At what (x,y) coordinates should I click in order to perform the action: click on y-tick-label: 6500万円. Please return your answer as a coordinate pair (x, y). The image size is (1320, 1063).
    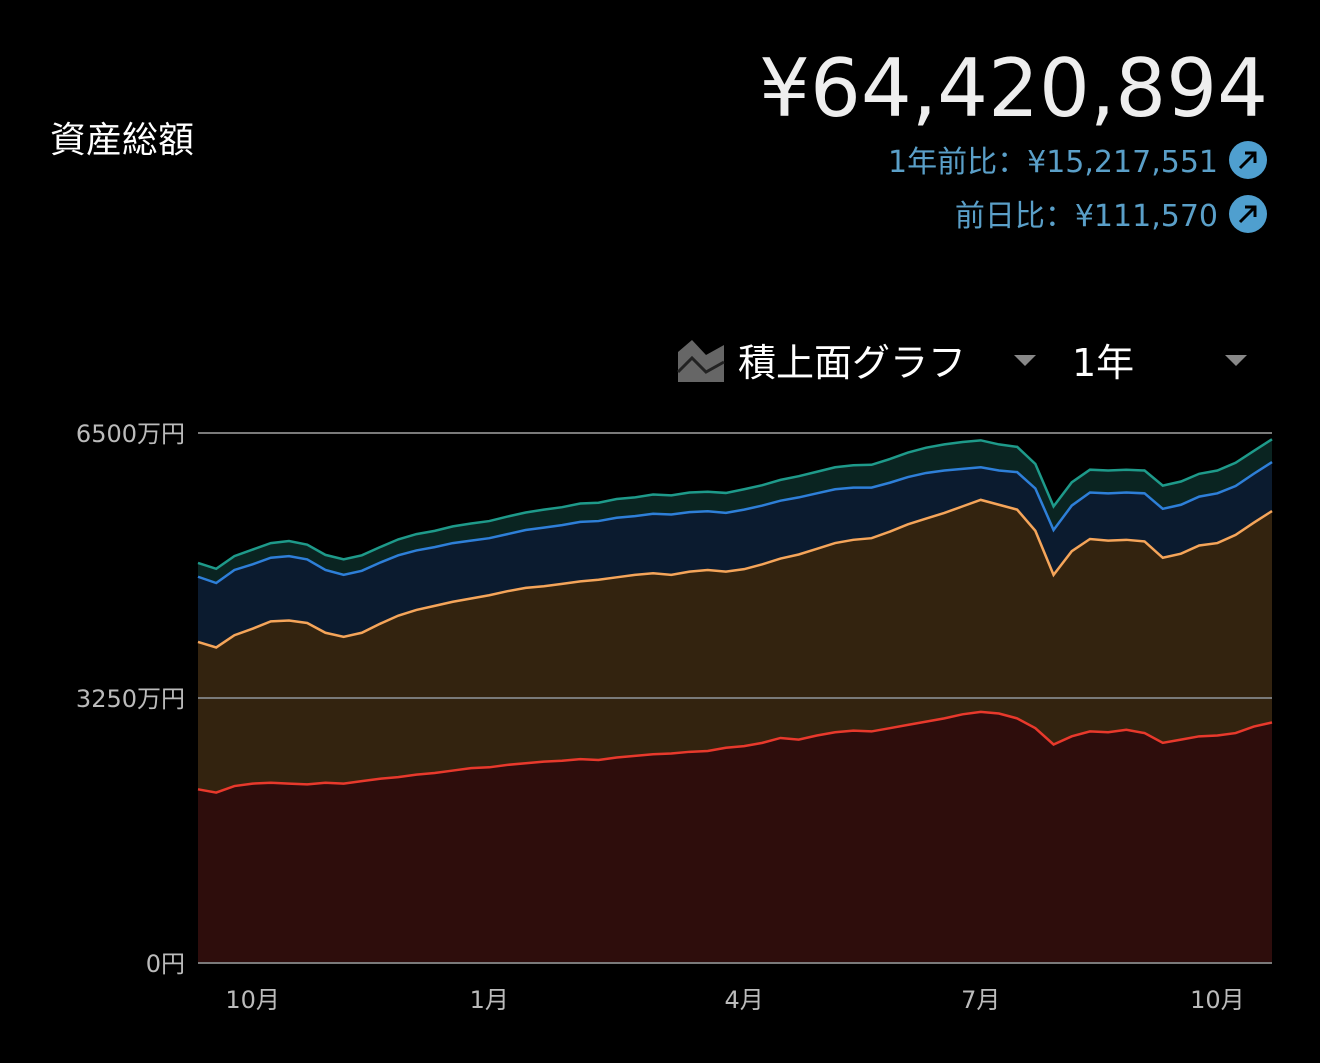
    Looking at the image, I should click on (130, 434).